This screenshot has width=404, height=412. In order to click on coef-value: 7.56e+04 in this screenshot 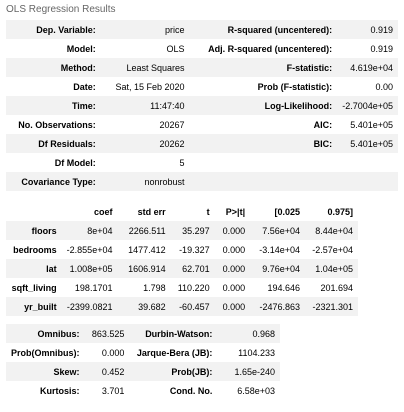, I will do `click(281, 230)`.